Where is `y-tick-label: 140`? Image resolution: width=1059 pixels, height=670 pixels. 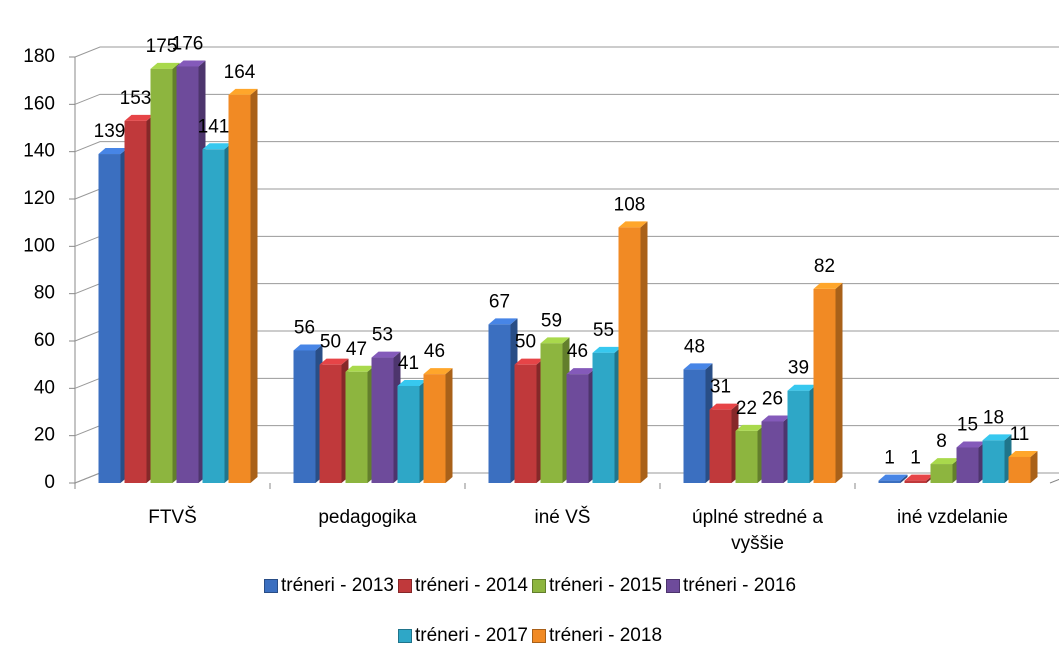
y-tick-label: 140 is located at coordinates (39, 151).